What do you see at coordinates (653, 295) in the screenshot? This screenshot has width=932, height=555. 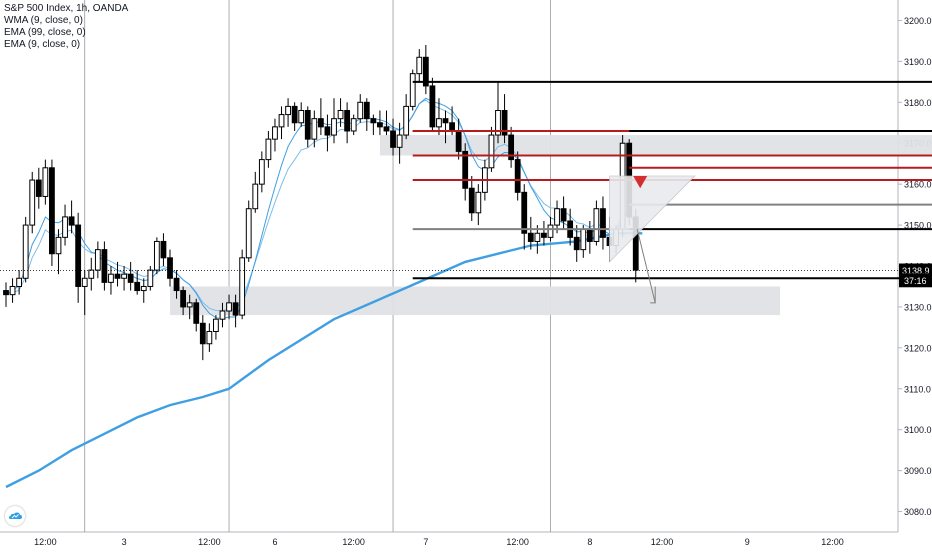 I see `arrow-head-icon` at bounding box center [653, 295].